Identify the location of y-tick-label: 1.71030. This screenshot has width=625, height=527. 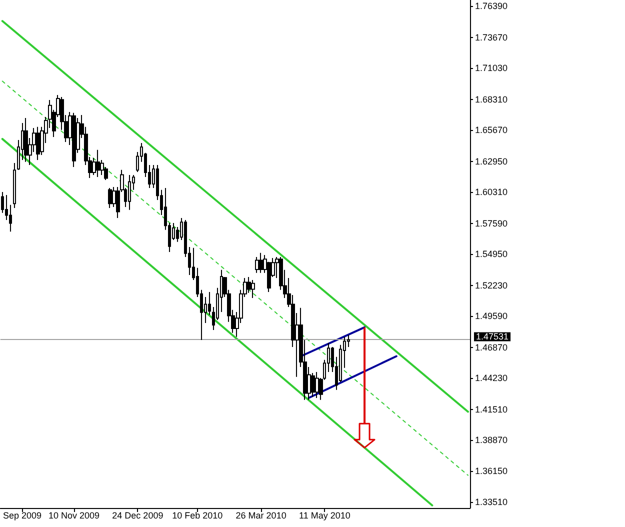
(491, 68).